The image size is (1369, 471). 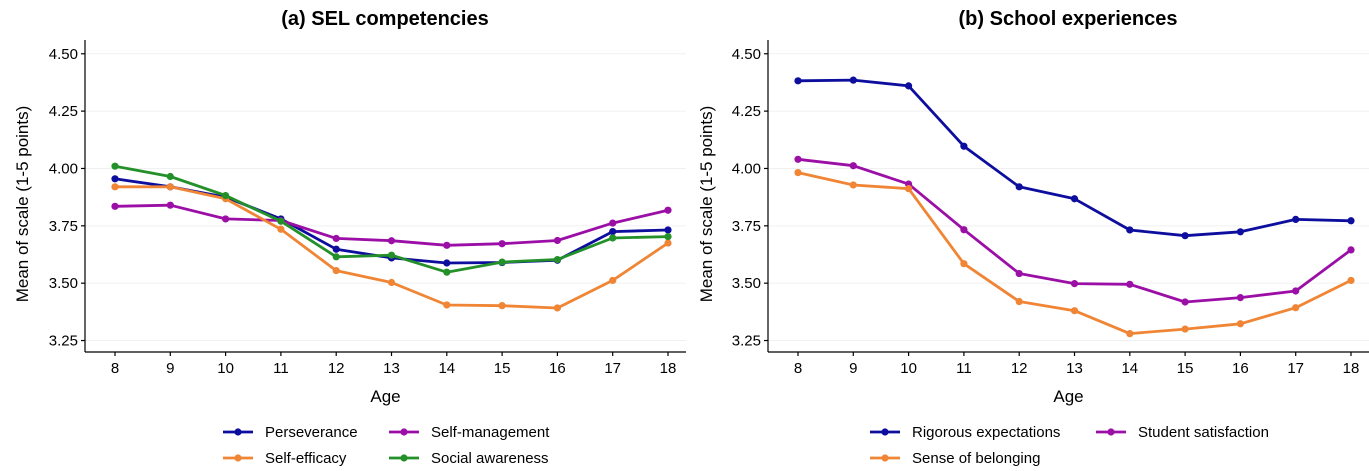 I want to click on series-self-efficacy, so click(x=391, y=247).